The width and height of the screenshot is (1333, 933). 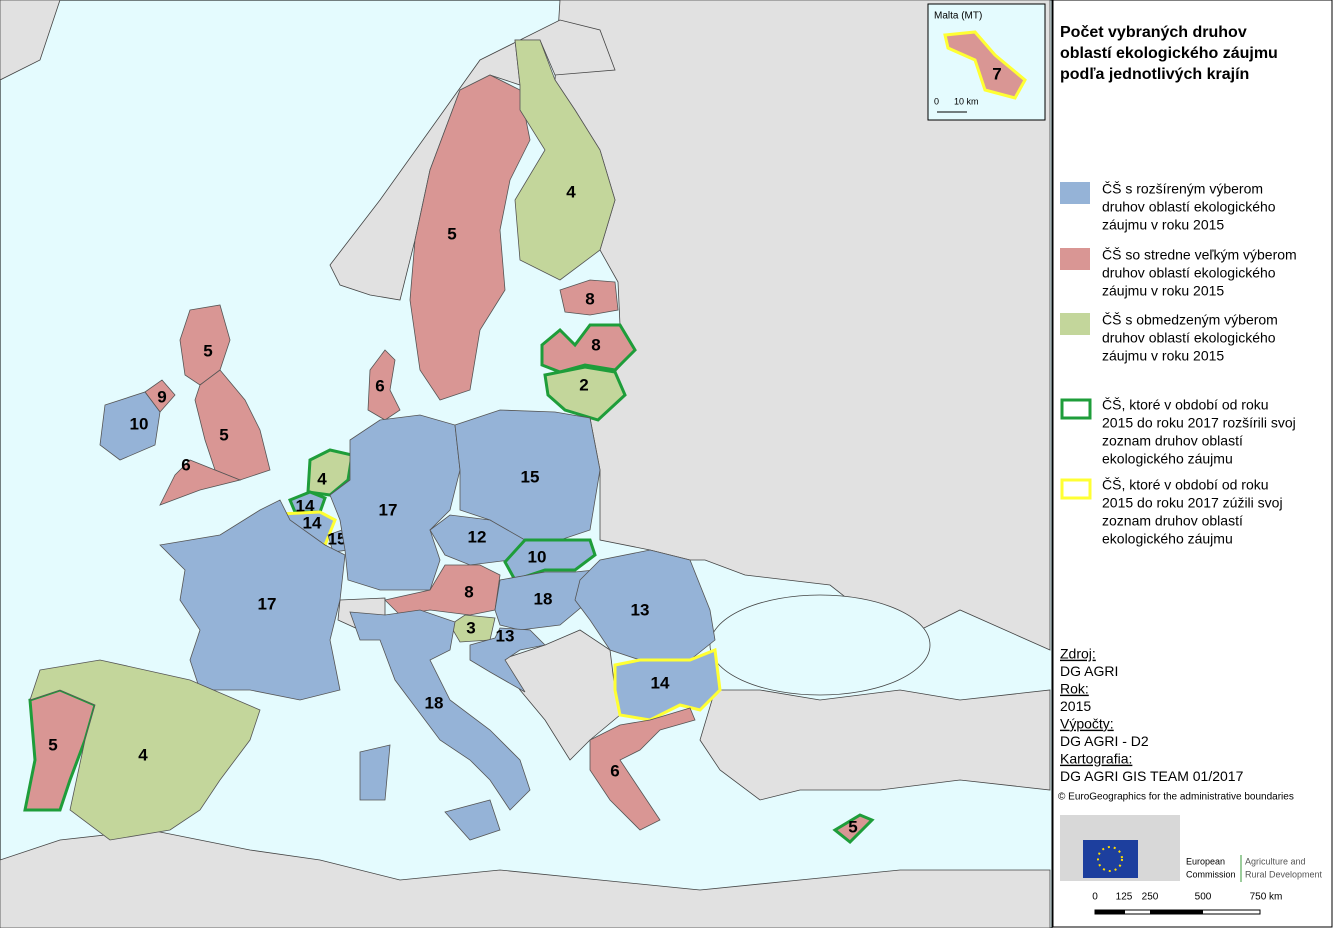 I want to click on inset-map: 7, so click(x=985, y=65).